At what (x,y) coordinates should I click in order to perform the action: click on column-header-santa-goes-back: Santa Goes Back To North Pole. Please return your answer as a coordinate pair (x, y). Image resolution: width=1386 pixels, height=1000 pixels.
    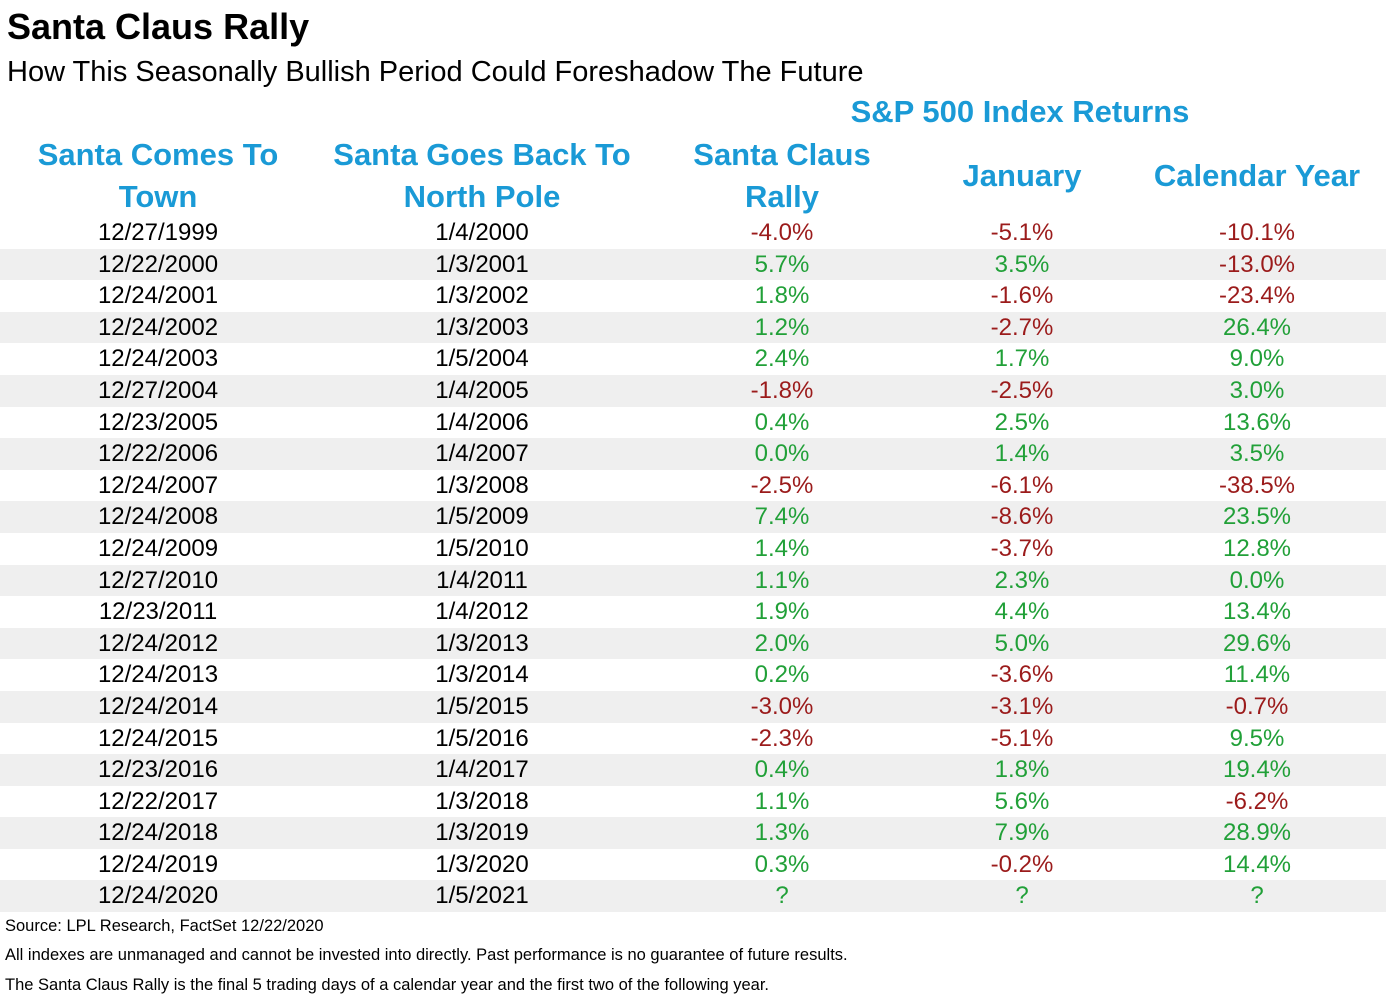
    Looking at the image, I should click on (482, 176).